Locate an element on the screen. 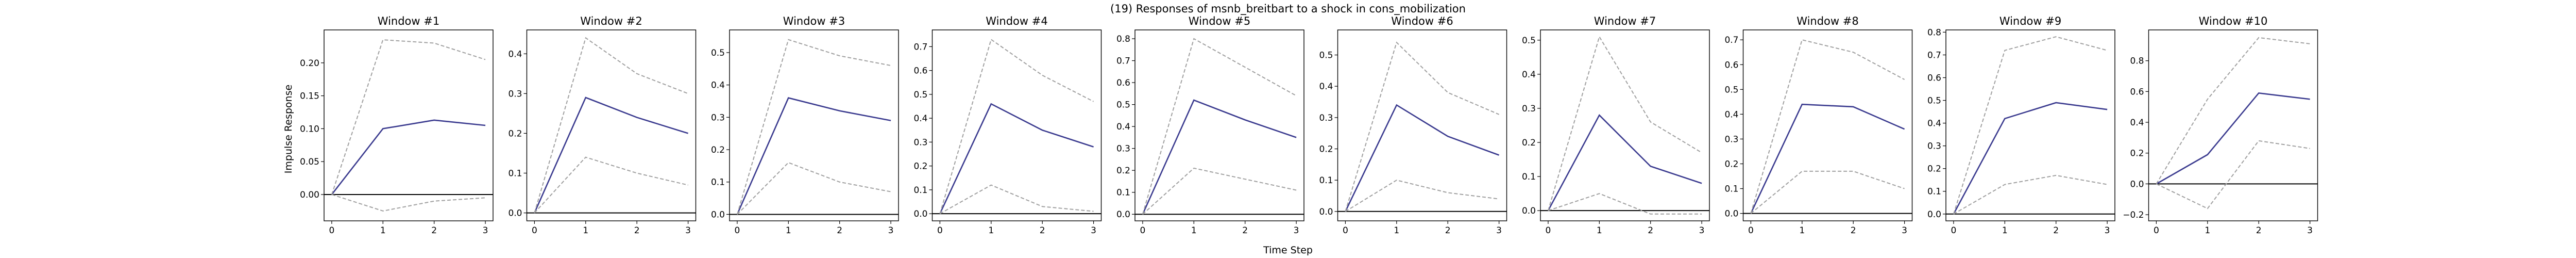 This screenshot has height=258, width=2576. panel-title: Window #10 is located at coordinates (2233, 21).